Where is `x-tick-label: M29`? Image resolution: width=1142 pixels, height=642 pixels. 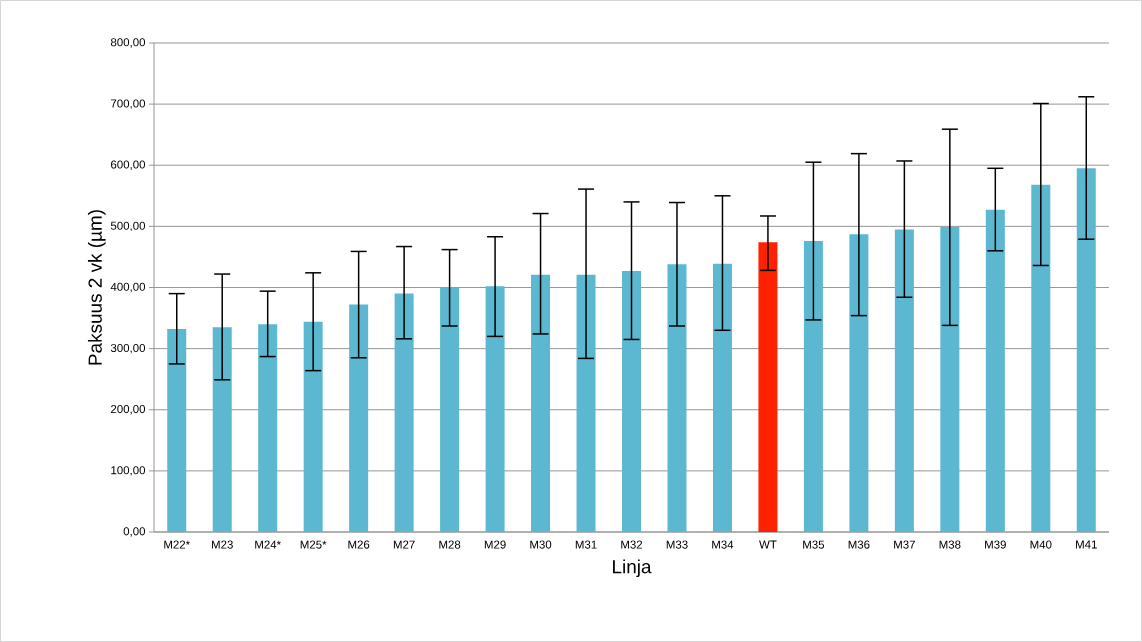
x-tick-label: M29 is located at coordinates (495, 544).